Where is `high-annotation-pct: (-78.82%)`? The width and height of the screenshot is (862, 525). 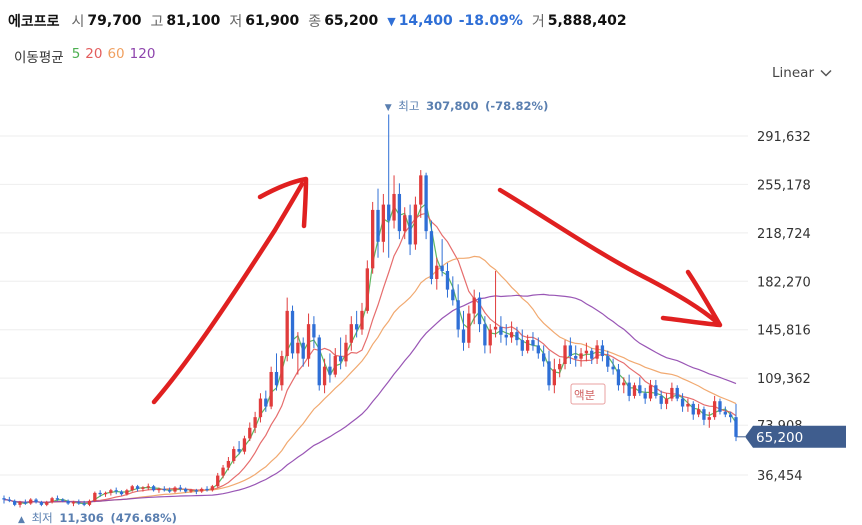
high-annotation-pct: (-78.82%) is located at coordinates (516, 106).